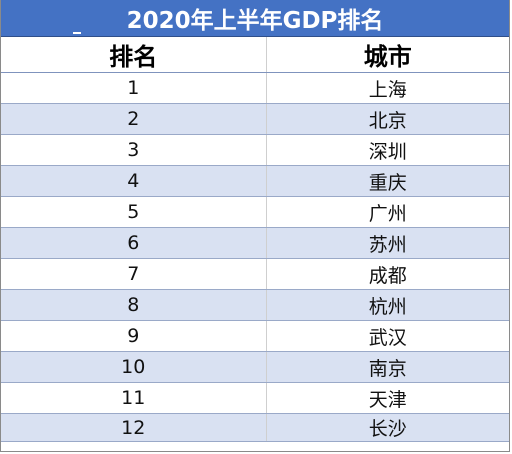 Image resolution: width=512 pixels, height=454 pixels. Describe the element at coordinates (133, 398) in the screenshot. I see `rank-cell: 11` at that location.